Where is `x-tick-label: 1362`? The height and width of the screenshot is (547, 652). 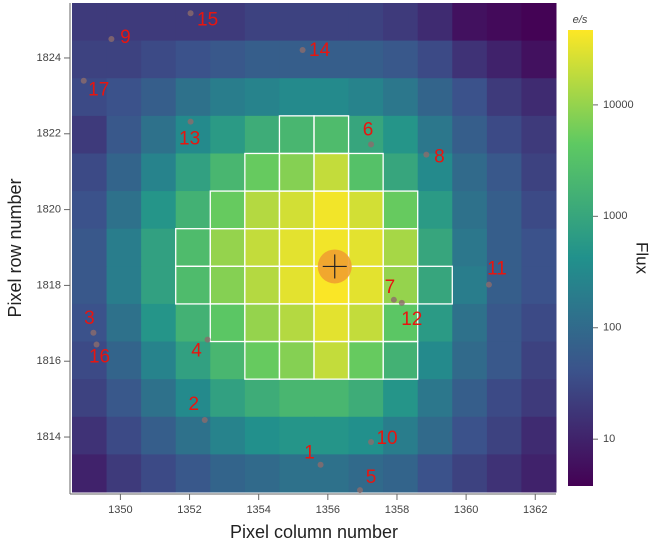
x-tick-label: 1362 is located at coordinates (535, 510).